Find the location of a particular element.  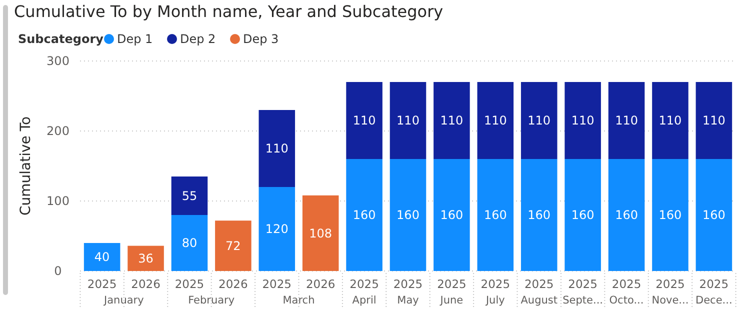

legend-label: Dep 2 is located at coordinates (198, 39).